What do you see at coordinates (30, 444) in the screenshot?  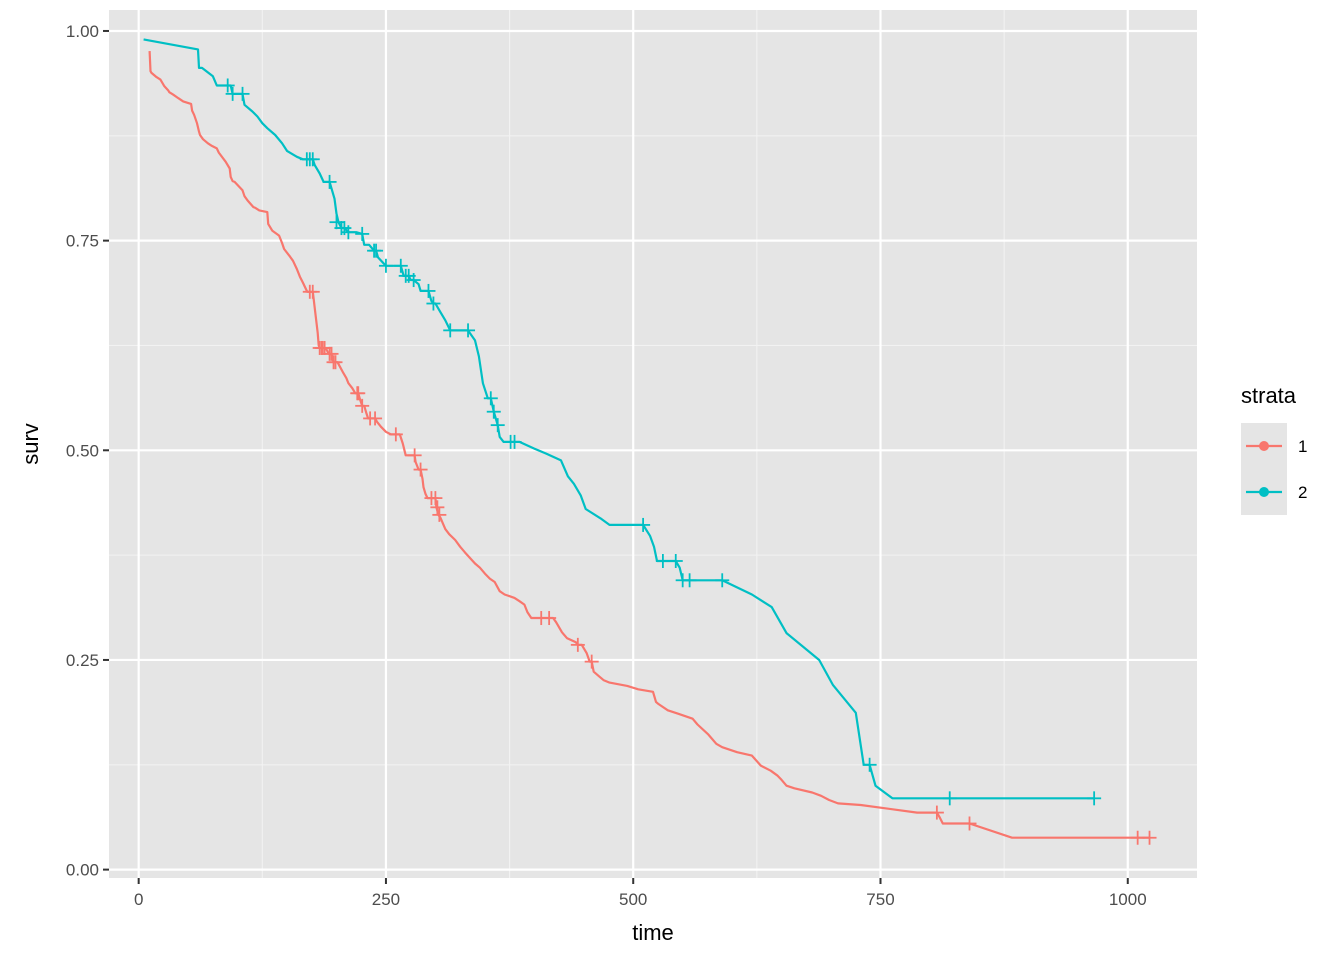 I see `y-axis-title: surv` at bounding box center [30, 444].